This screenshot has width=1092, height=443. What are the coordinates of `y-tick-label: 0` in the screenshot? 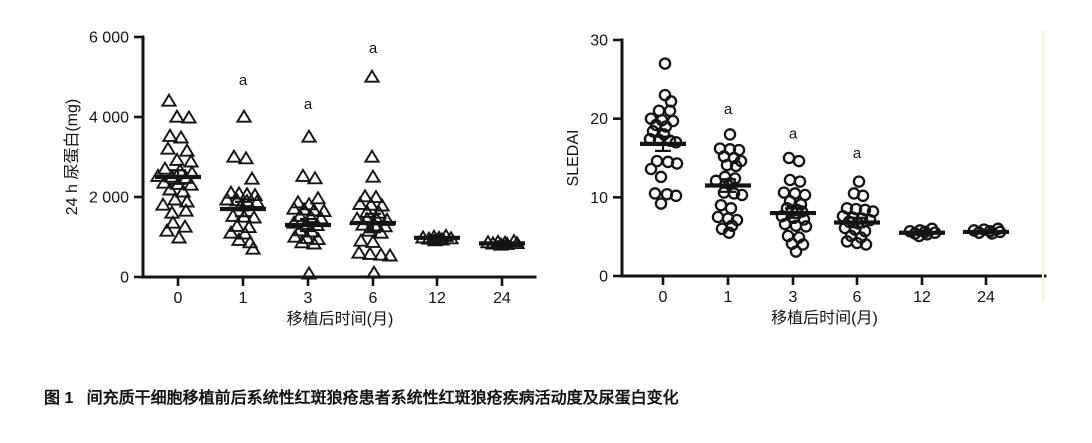 It's located at (603, 277).